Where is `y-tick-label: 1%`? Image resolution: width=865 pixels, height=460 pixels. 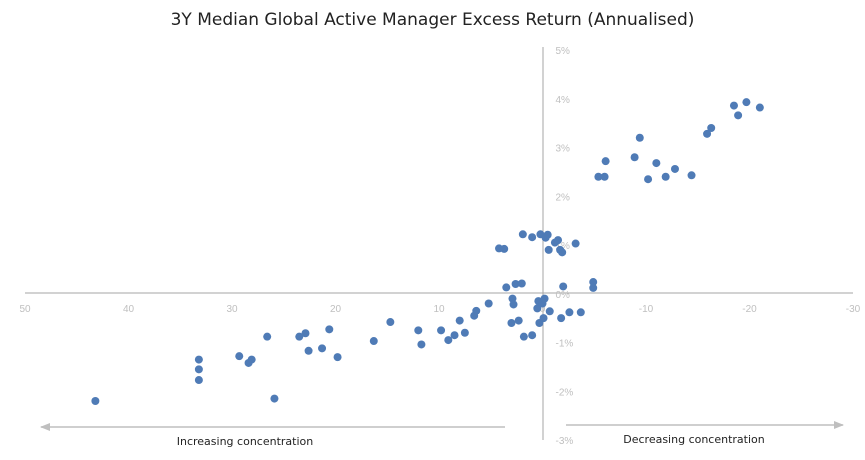
y-tick-label: 1% is located at coordinates (563, 246).